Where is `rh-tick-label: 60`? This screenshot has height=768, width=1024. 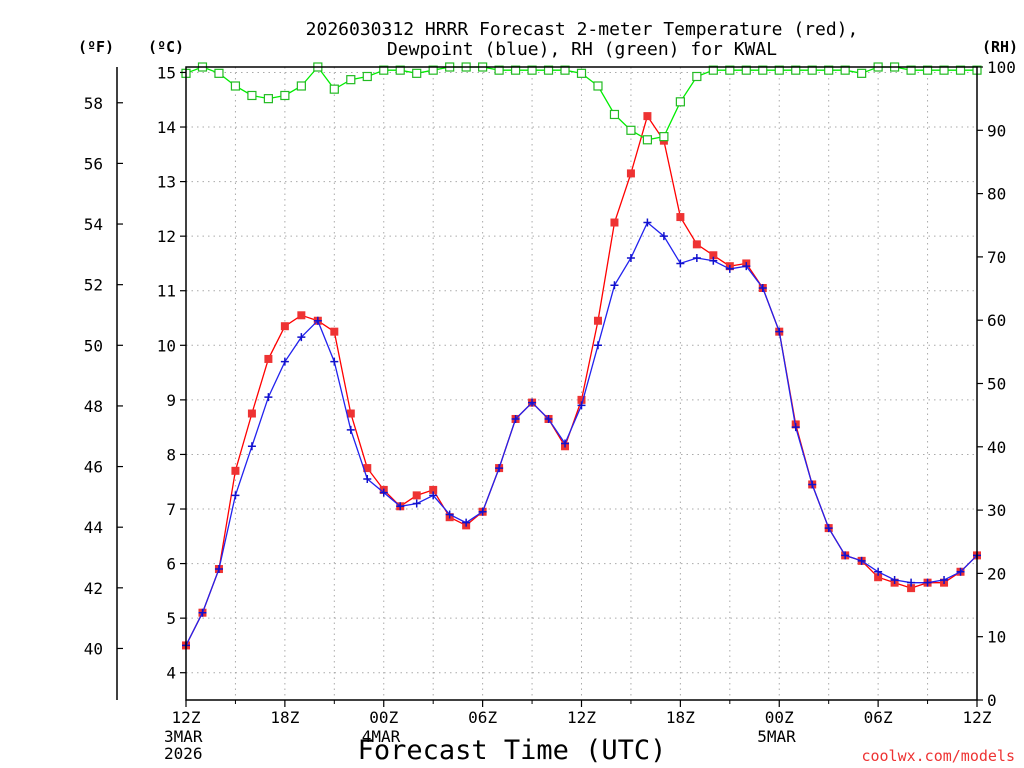
rh-tick-label: 60 is located at coordinates (996, 320).